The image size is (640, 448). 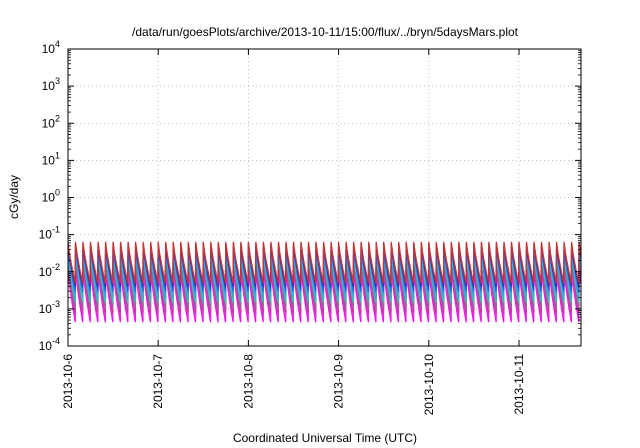 I want to click on y-tick-label: 10⁻⁴, so click(x=49, y=344).